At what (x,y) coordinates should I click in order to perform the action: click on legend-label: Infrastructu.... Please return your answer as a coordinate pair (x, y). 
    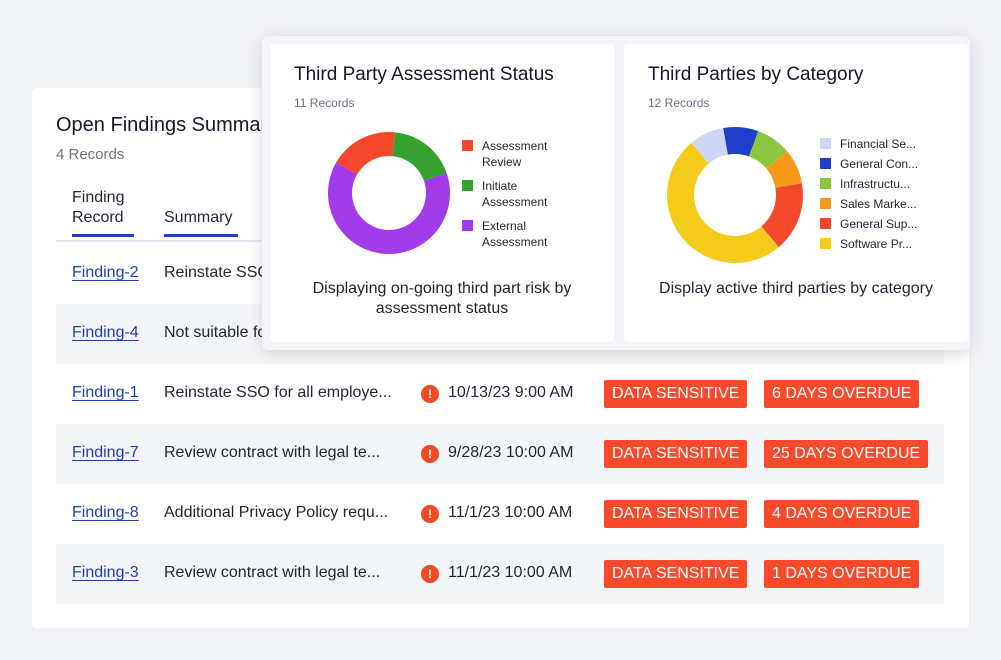
    Looking at the image, I should click on (875, 184).